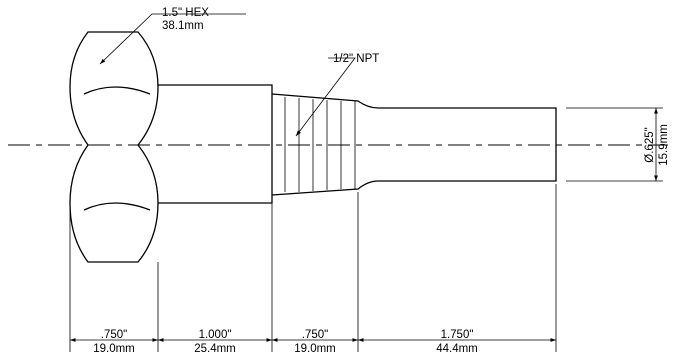 The image size is (675, 362). Describe the element at coordinates (114, 349) in the screenshot. I see `hex-length-mm: 19.0mm` at that location.